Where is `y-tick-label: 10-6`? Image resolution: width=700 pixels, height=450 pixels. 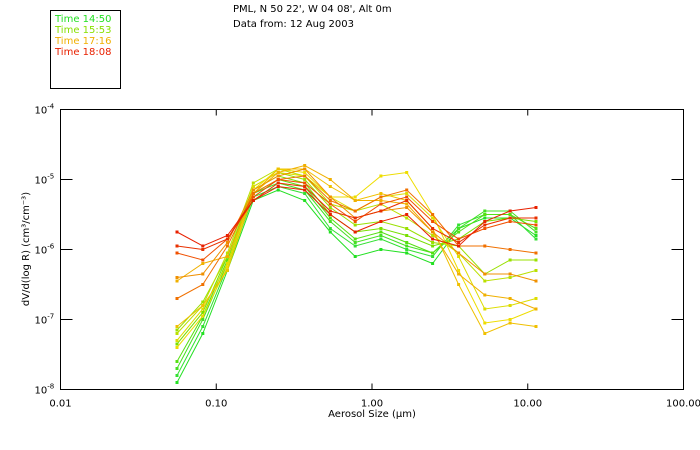
y-tick-label: 10-6 is located at coordinates (45, 250).